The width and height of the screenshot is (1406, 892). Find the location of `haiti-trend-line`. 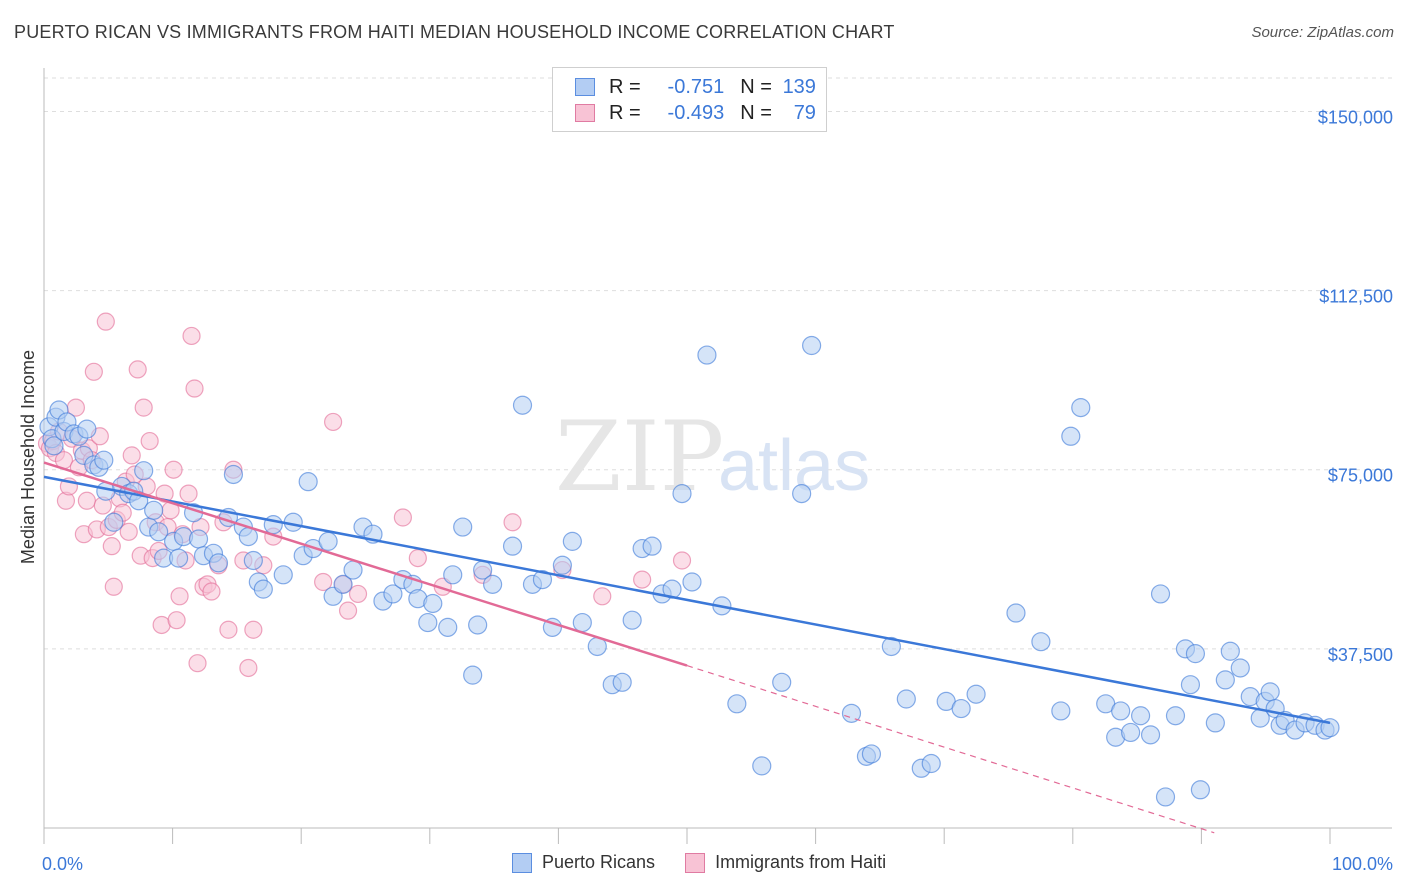

haiti-trend-line is located at coordinates (365, 564).